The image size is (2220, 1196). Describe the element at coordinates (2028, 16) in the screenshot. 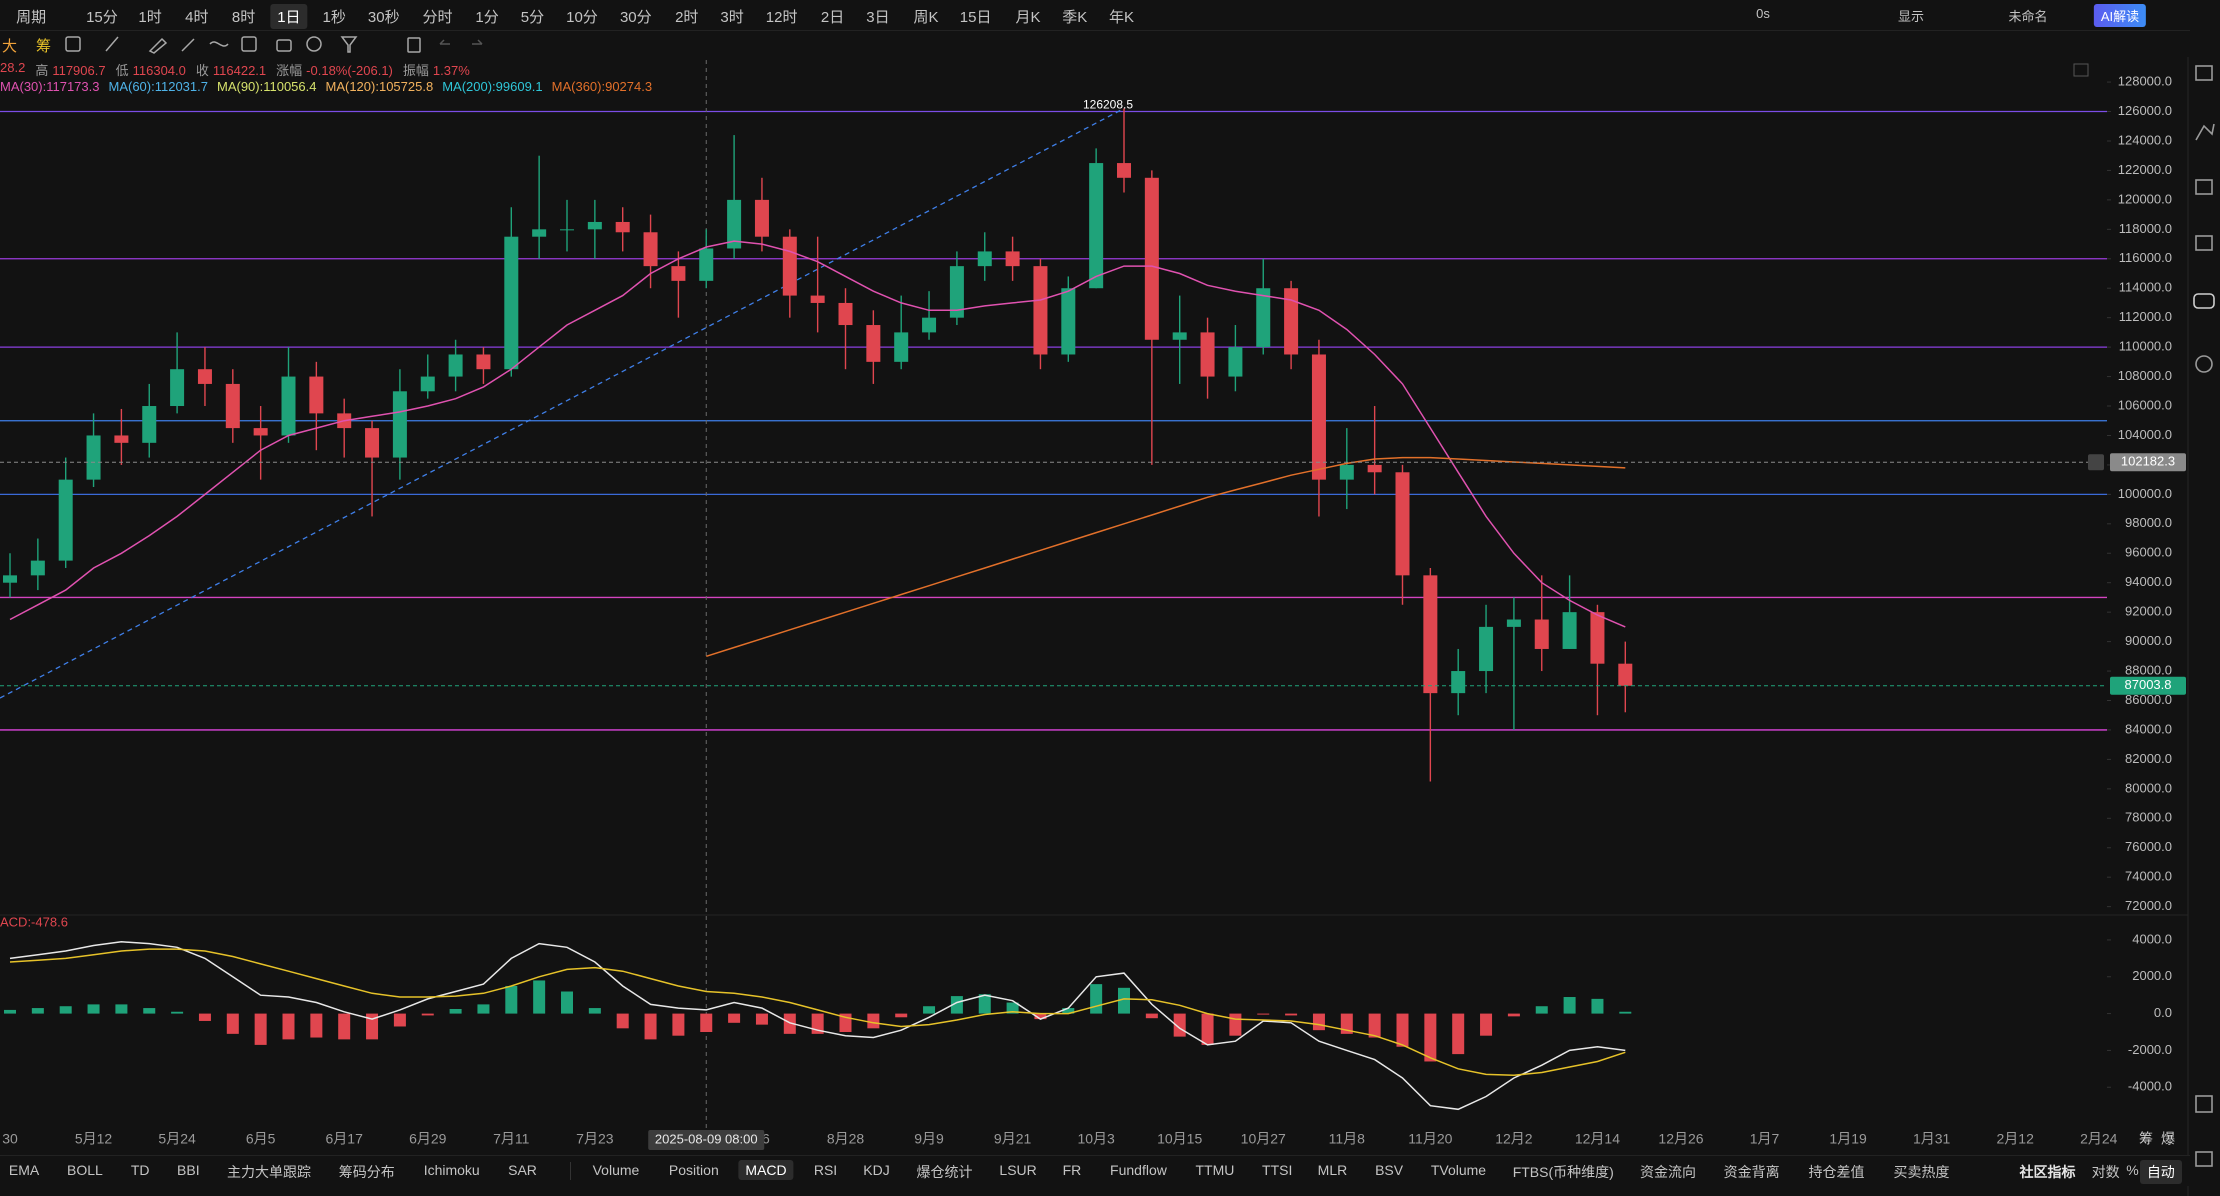

I see `toolbar-button: 未命名` at that location.